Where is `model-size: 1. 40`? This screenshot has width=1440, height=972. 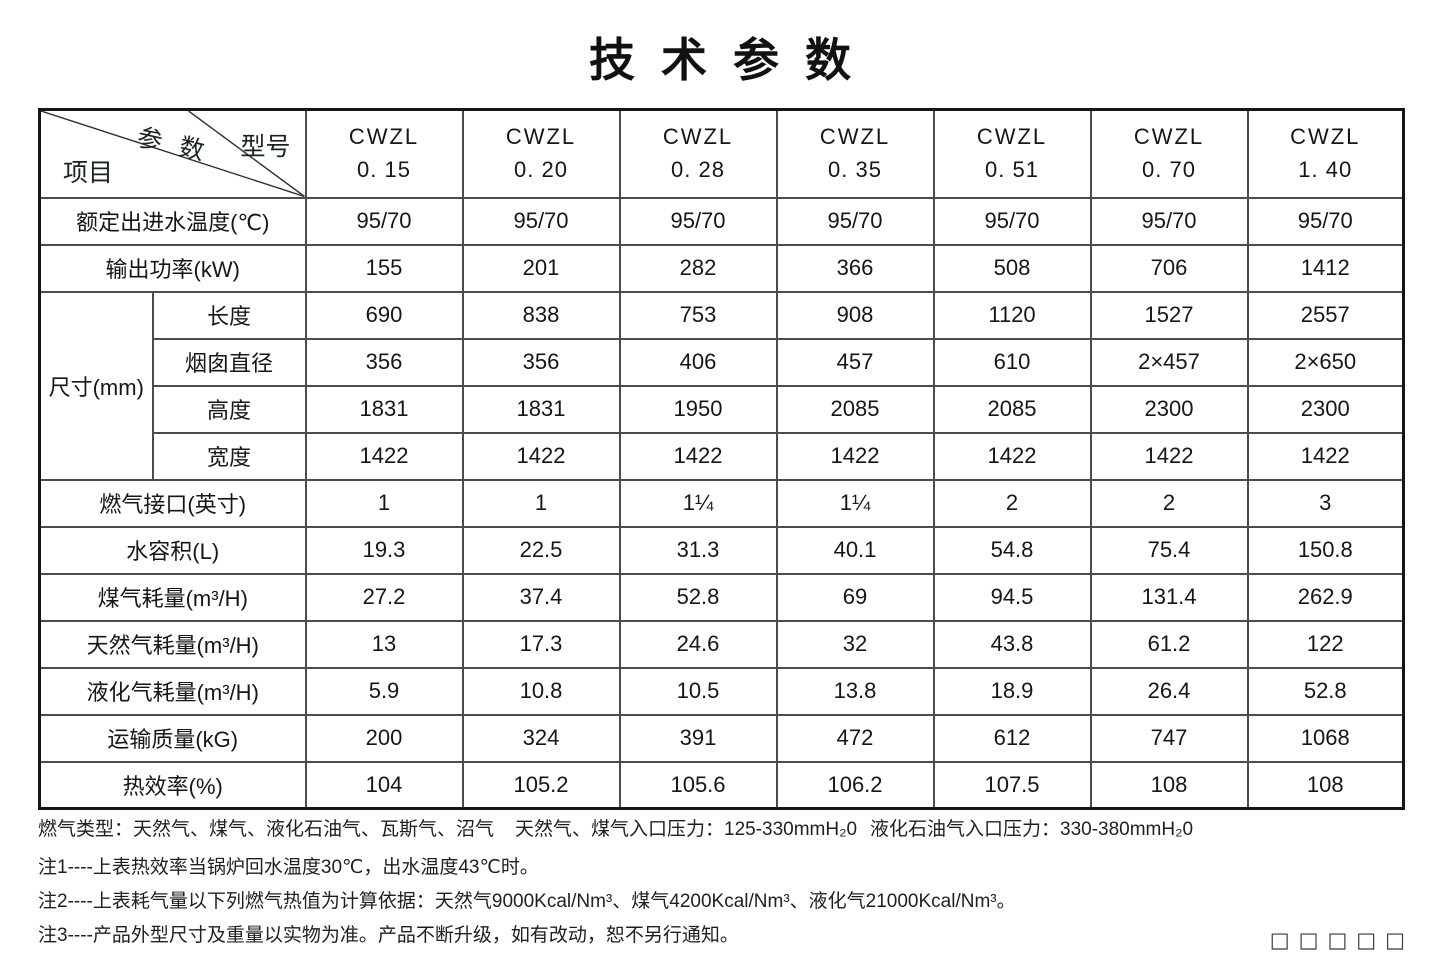
model-size: 1. 40 is located at coordinates (1325, 170).